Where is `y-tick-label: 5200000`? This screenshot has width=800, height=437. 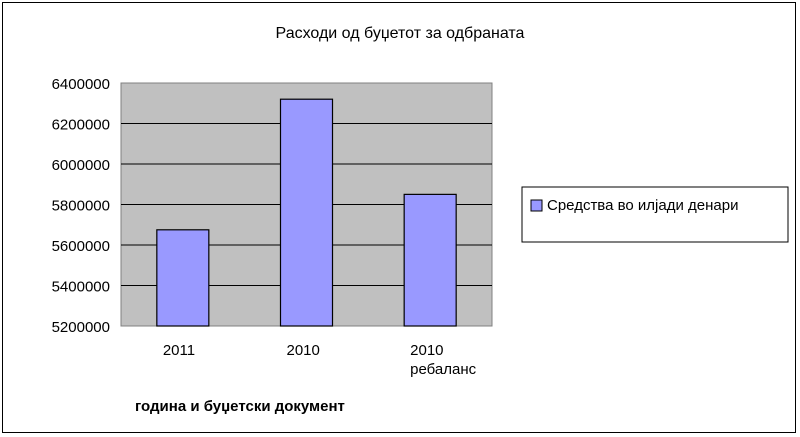
y-tick-label: 5200000 is located at coordinates (81, 327).